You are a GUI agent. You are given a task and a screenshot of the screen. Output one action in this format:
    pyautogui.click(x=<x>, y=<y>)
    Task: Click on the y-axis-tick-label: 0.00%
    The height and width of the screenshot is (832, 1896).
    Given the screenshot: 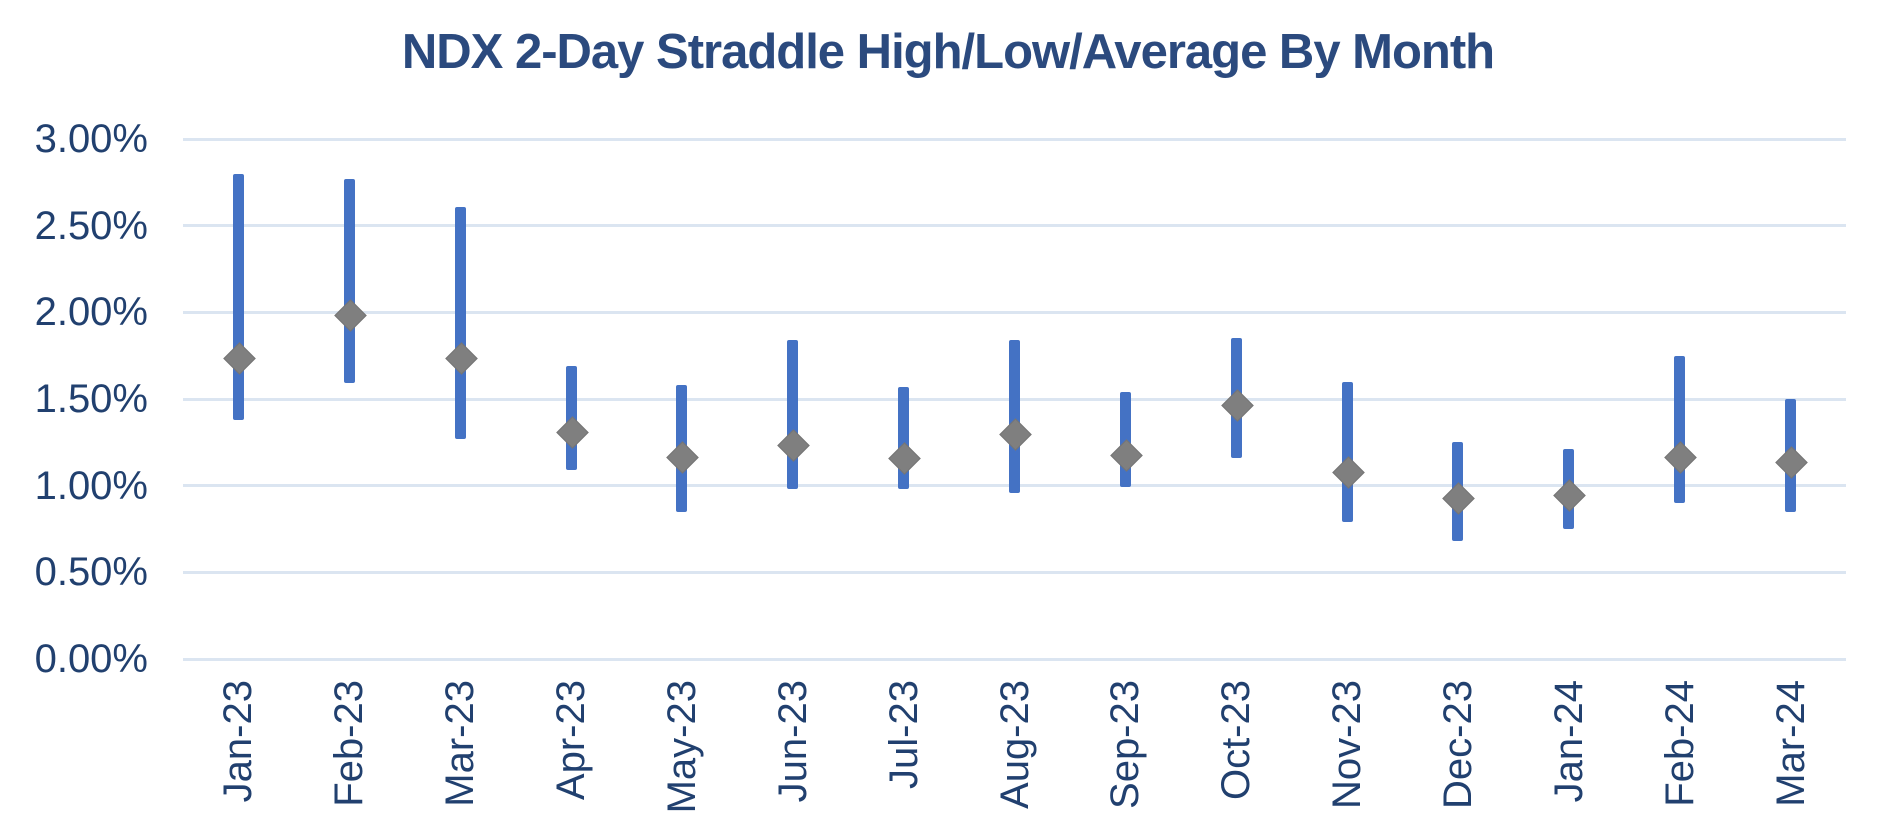 What is the action you would take?
    pyautogui.click(x=91, y=659)
    